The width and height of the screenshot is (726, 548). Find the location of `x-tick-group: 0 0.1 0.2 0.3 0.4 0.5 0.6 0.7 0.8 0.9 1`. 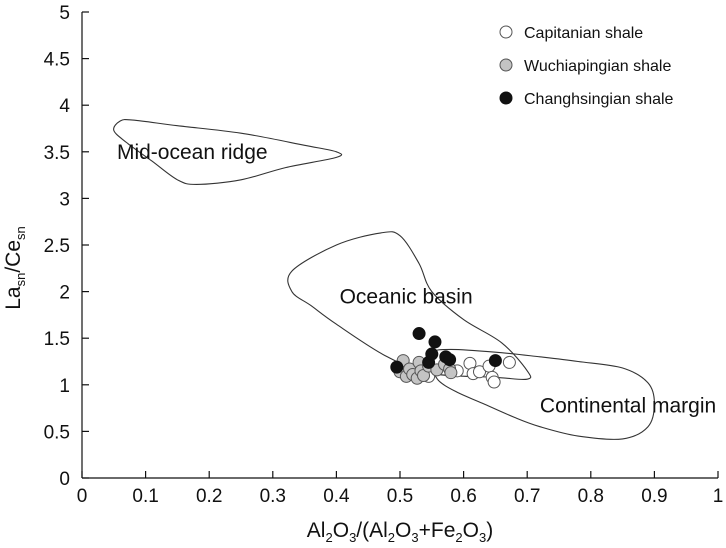

x-tick-group: 0 0.1 0.2 0.3 0.4 0.5 0.6 0.7 0.8 0.9 1 is located at coordinates (400, 489).